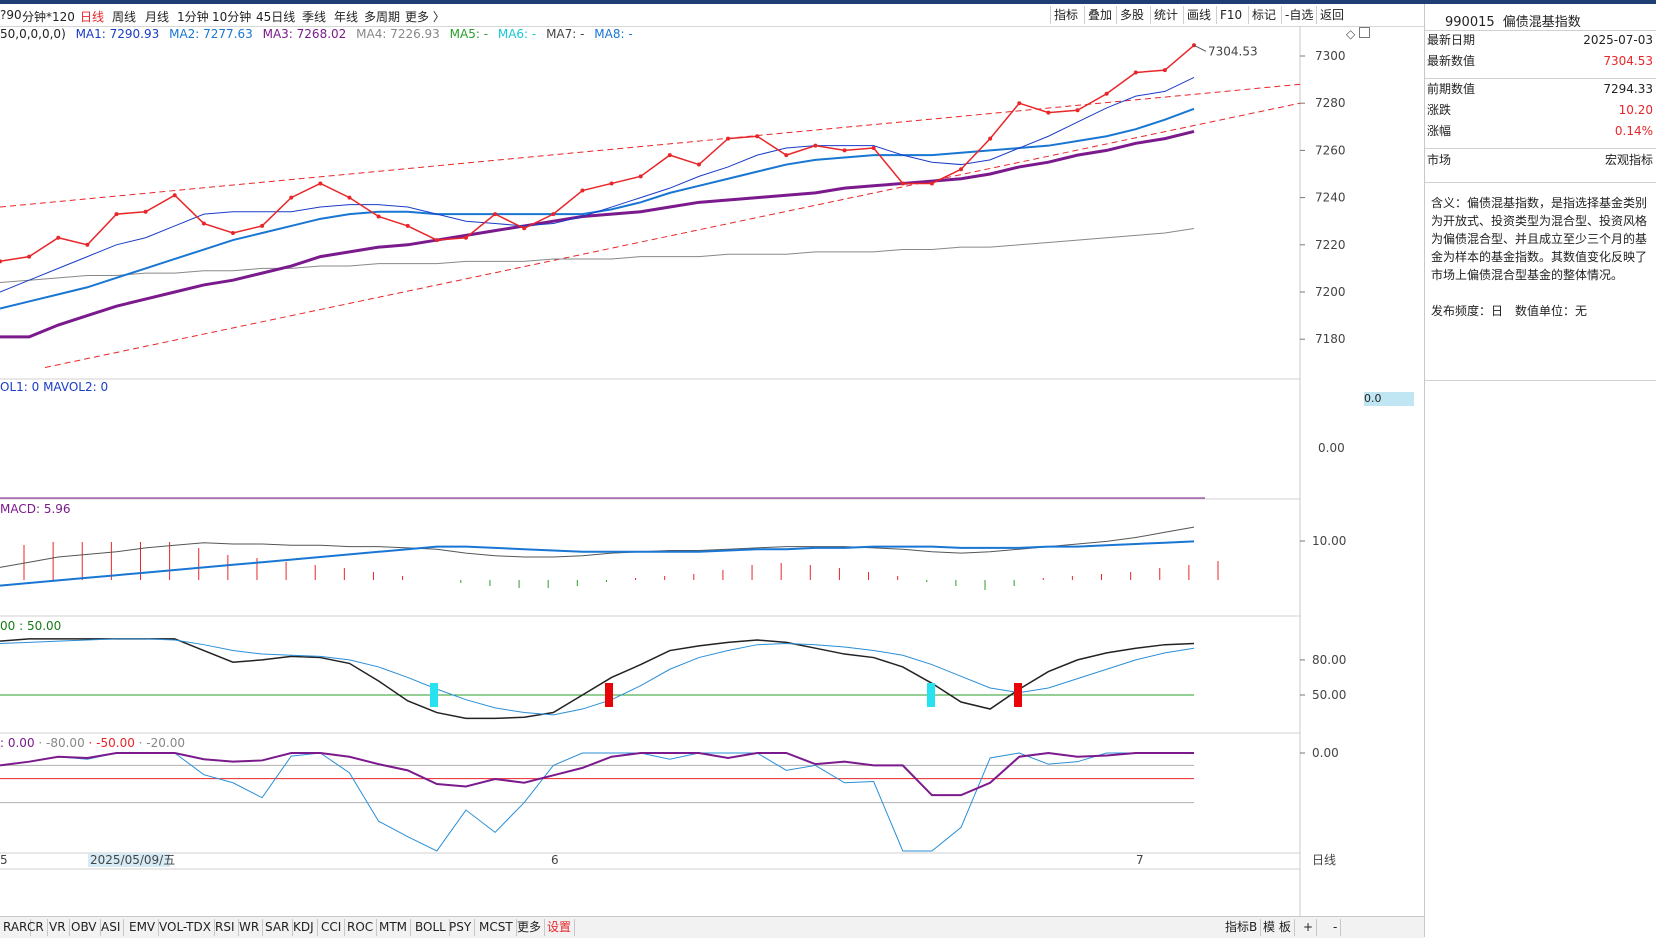 The height and width of the screenshot is (938, 1656). What do you see at coordinates (361, 927) in the screenshot?
I see `indicator-tab-12: ROC` at bounding box center [361, 927].